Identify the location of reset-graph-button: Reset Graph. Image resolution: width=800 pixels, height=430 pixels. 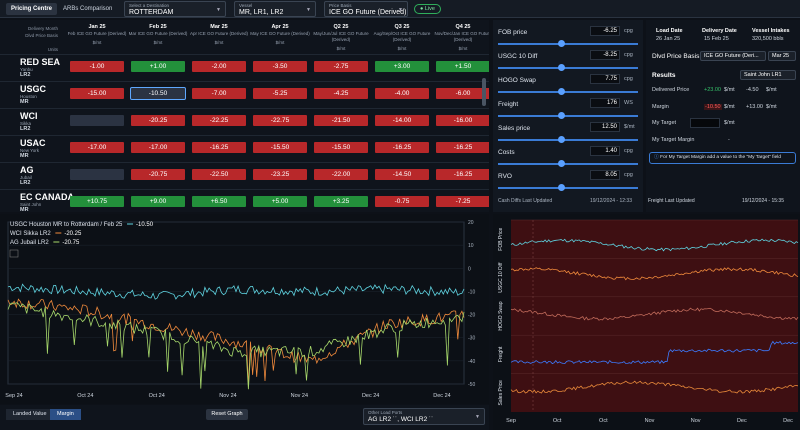
(227, 414).